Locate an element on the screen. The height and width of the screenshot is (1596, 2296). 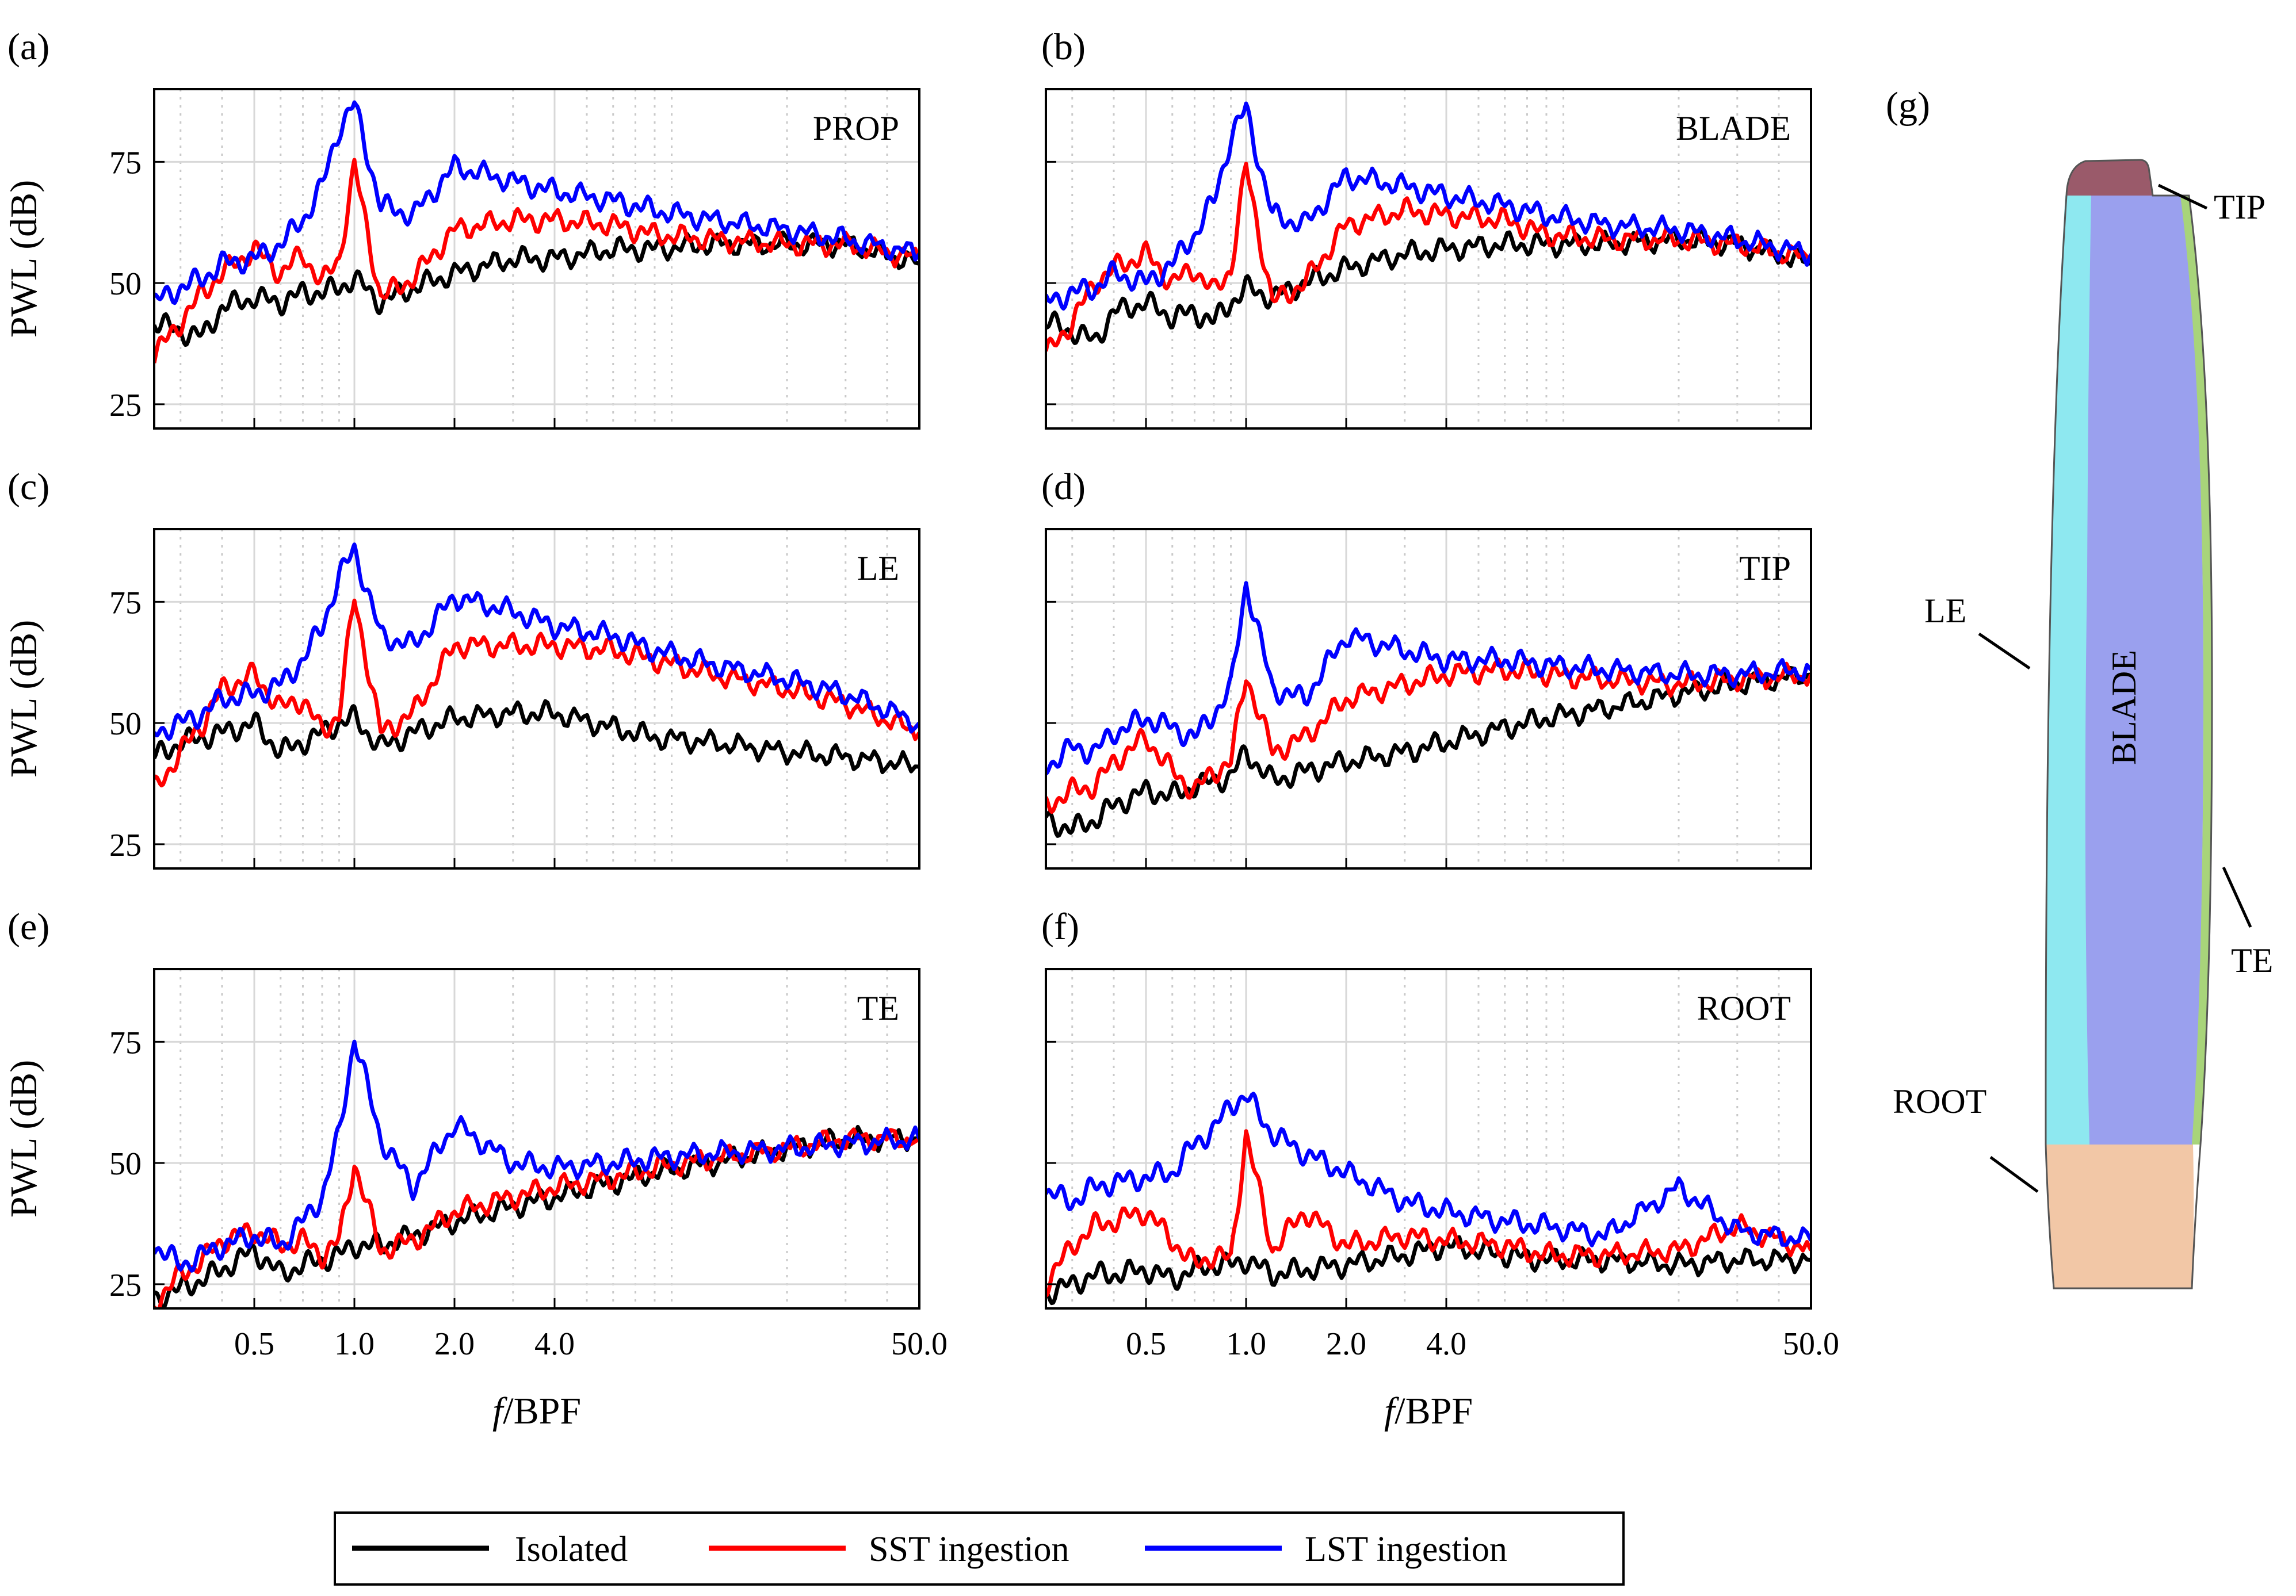
chart-panel-le: 25 50 75 (c) LE PWL (dB) is located at coordinates (461, 668).